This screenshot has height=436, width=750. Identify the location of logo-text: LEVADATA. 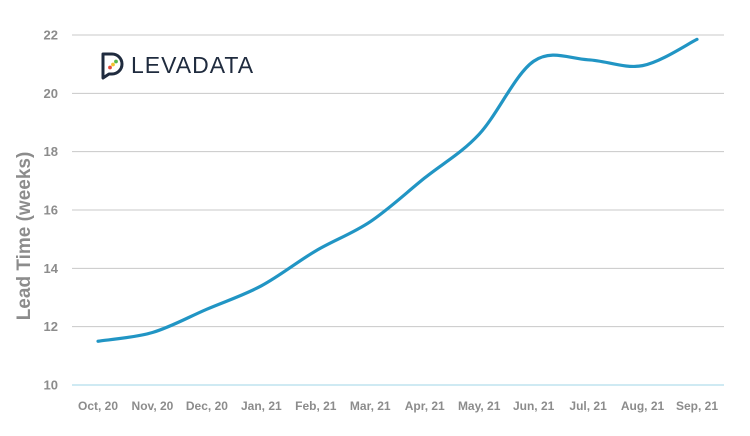
(192, 65).